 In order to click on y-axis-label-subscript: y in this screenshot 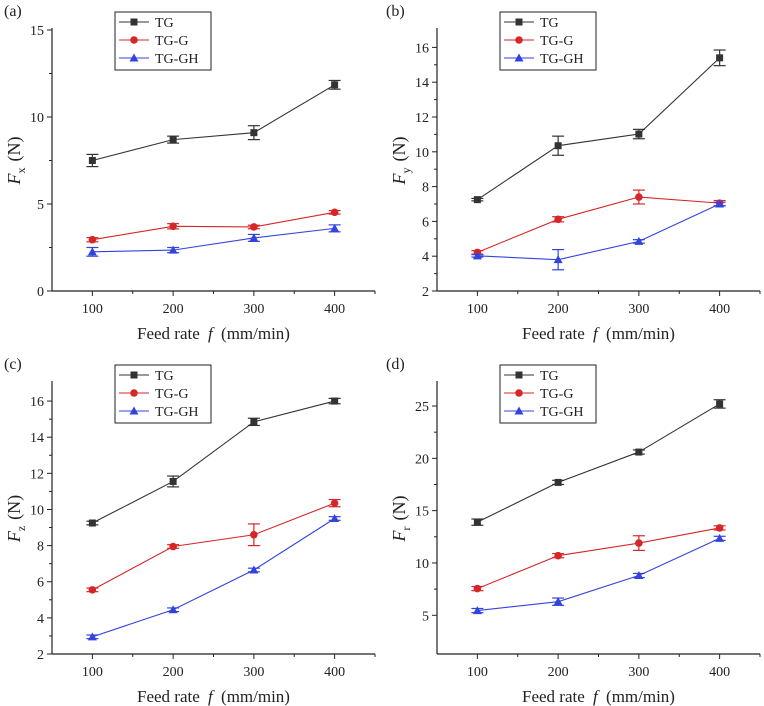, I will do `click(406, 171)`.